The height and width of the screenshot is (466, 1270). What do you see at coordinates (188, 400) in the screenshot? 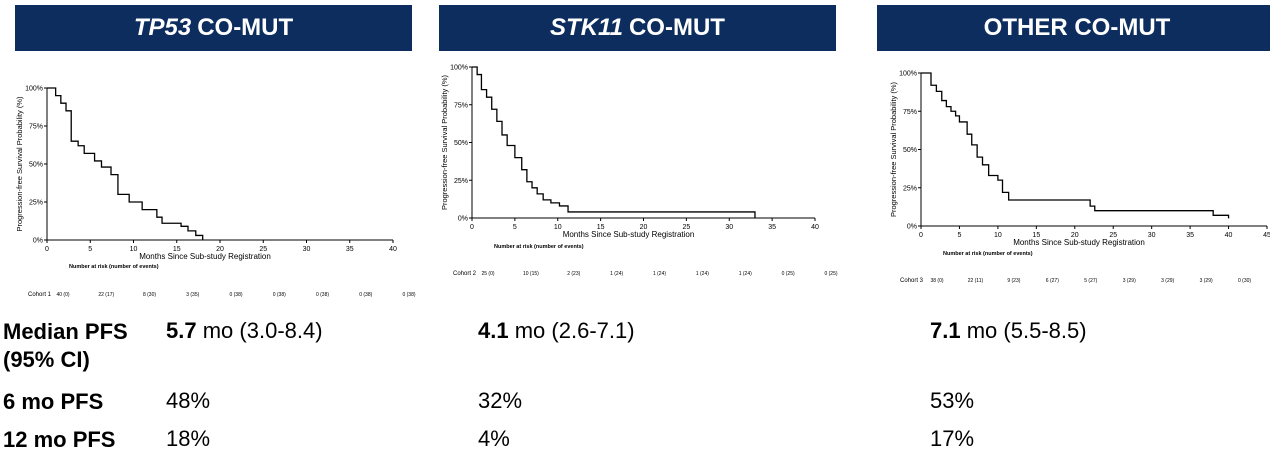
I see `pfs6-tp53: 48%` at bounding box center [188, 400].